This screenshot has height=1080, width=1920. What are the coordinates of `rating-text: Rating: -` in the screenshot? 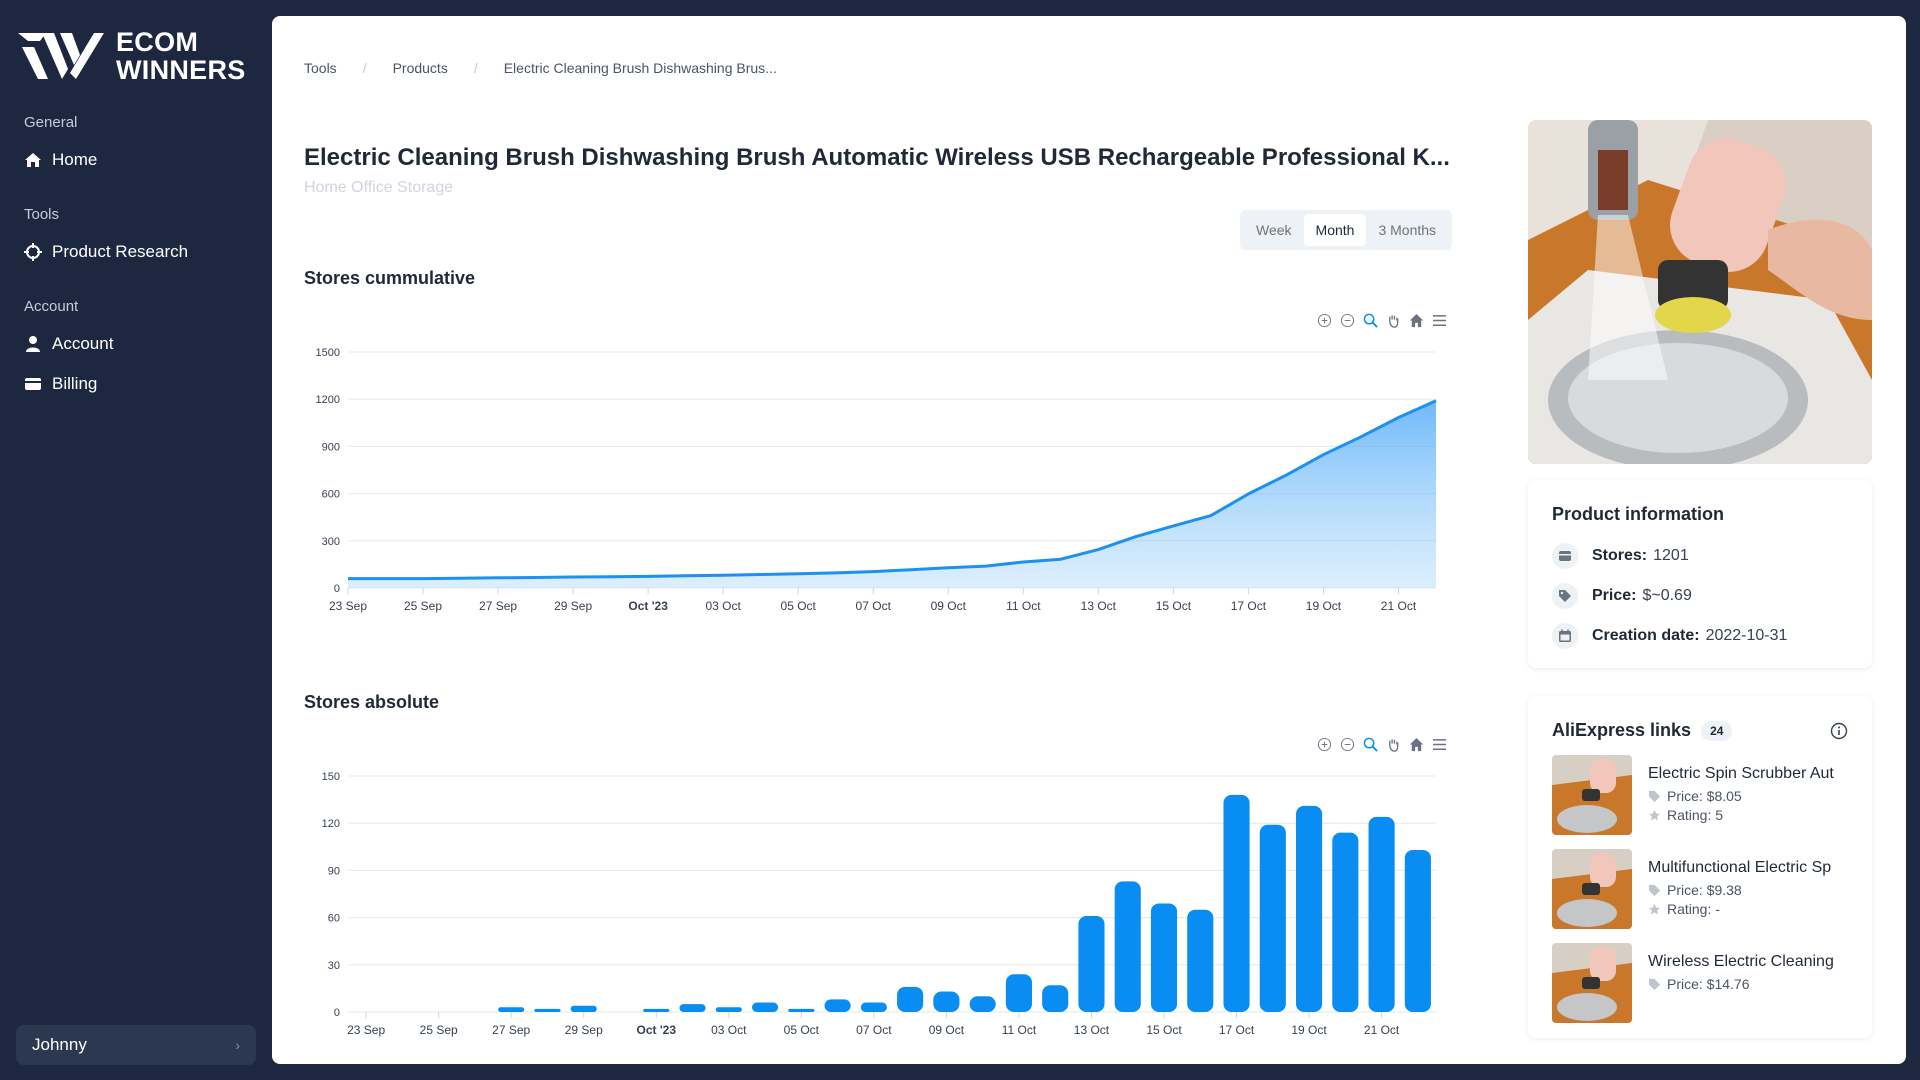 It's located at (1693, 909).